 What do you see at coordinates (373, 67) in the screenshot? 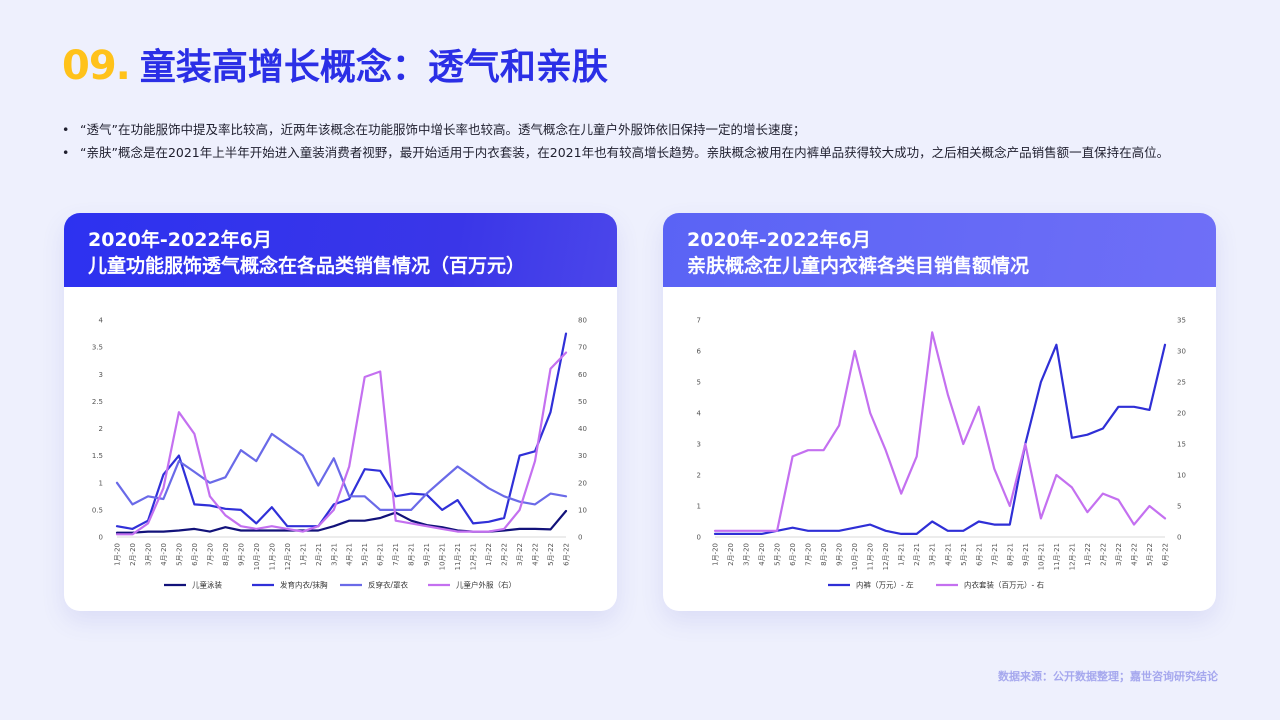
I see `title-text: 童装高增长概念：透气和亲肤` at bounding box center [373, 67].